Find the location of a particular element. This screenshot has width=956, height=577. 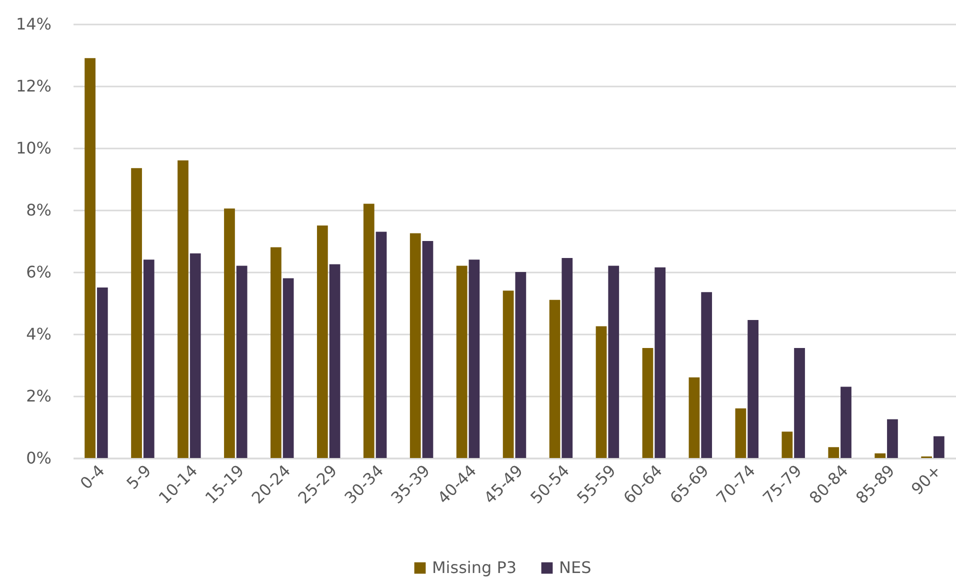

y-tick-label: 10% is located at coordinates (34, 148).